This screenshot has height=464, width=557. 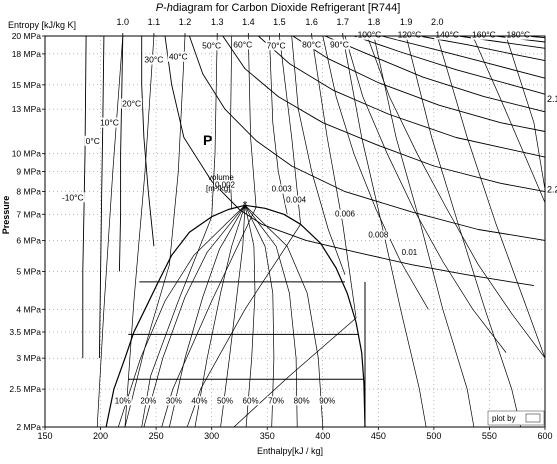 What do you see at coordinates (311, 22) in the screenshot?
I see `entropy-top-label: 1.6` at bounding box center [311, 22].